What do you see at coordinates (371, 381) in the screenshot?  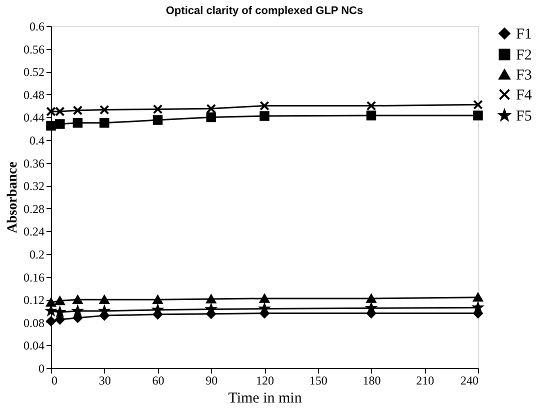 I see `x-tick-label: 180` at bounding box center [371, 381].